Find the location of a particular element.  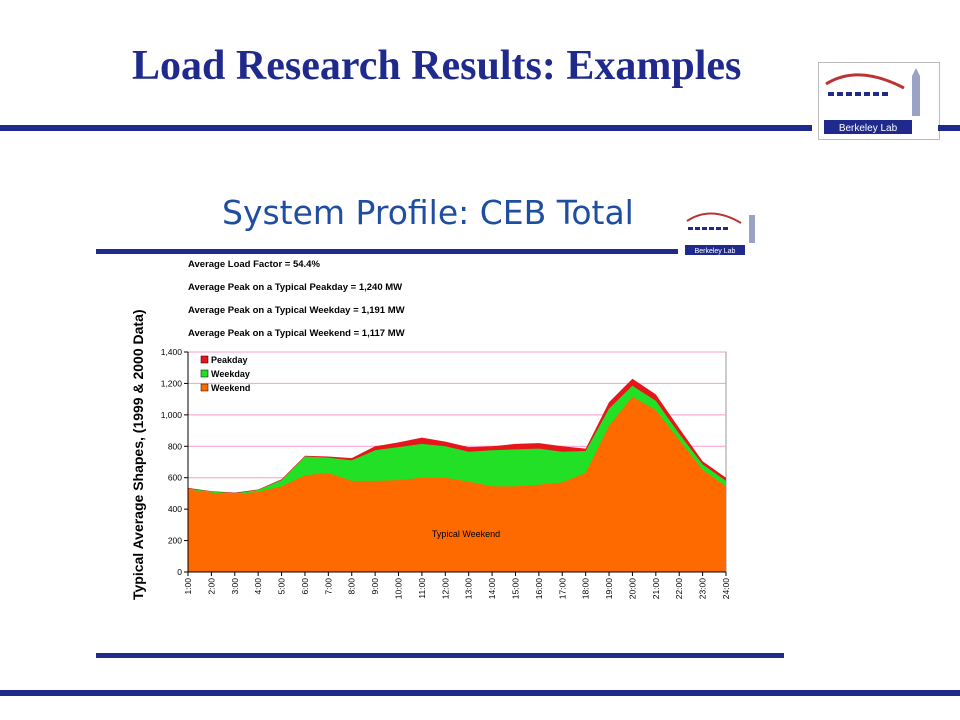

y-tick-label: 1,400 is located at coordinates (172, 352).